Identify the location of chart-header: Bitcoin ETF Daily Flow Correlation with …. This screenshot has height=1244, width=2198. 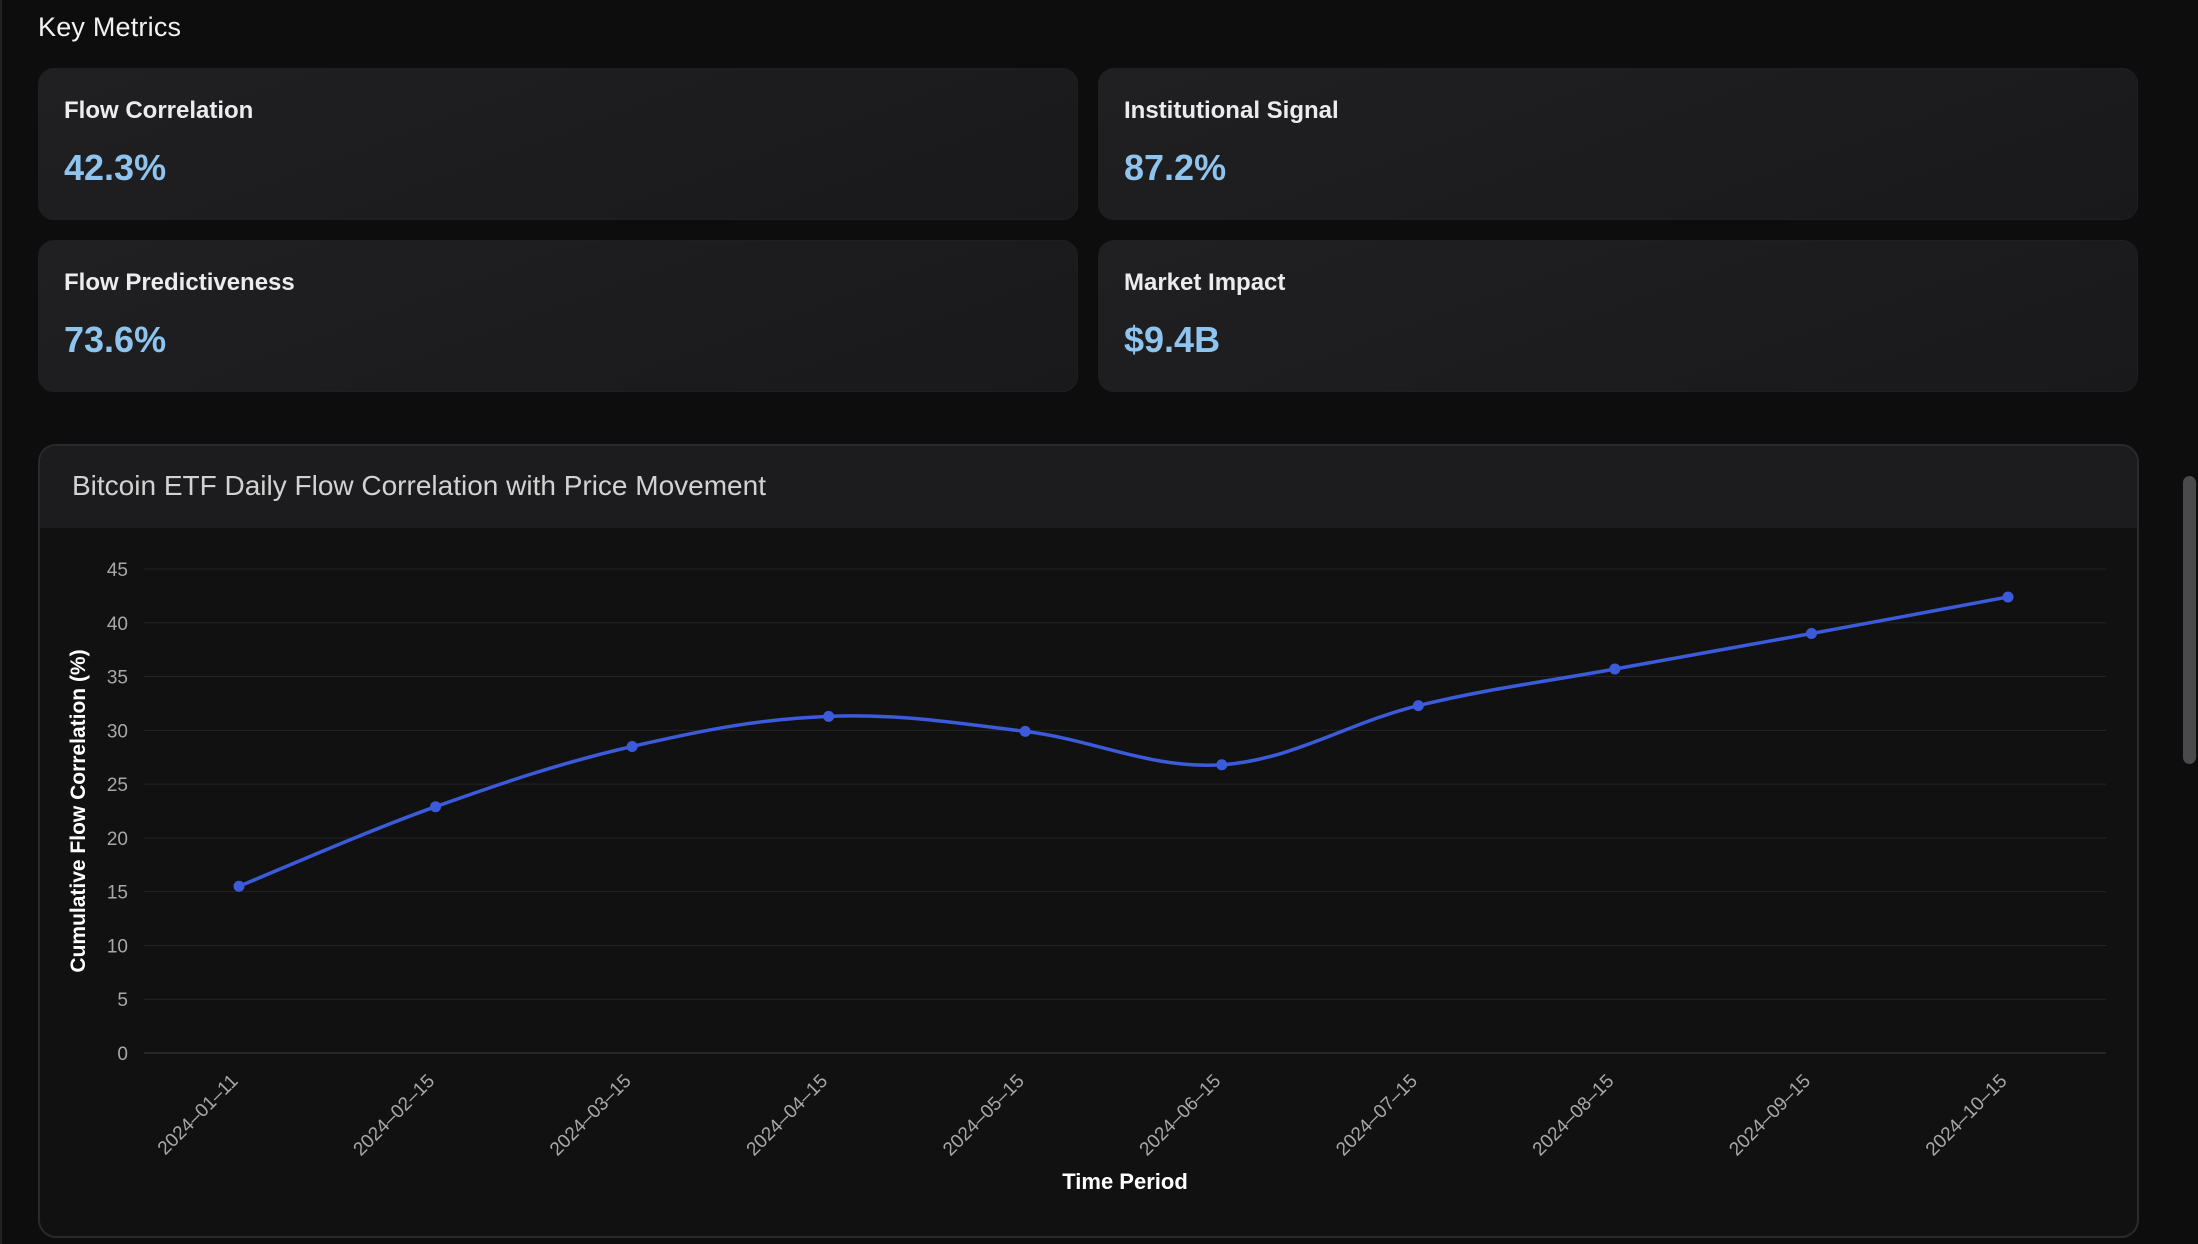
(1088, 487).